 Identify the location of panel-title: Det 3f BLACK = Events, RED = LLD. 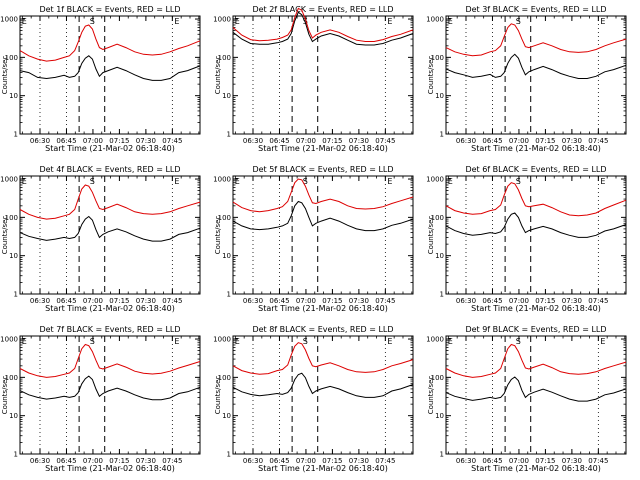
(535, 9).